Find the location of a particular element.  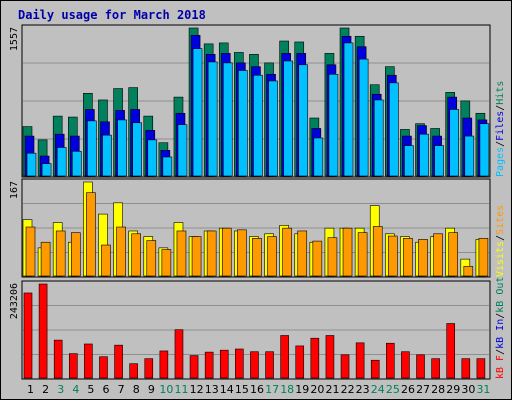

x-tick-label: 20 is located at coordinates (317, 389).